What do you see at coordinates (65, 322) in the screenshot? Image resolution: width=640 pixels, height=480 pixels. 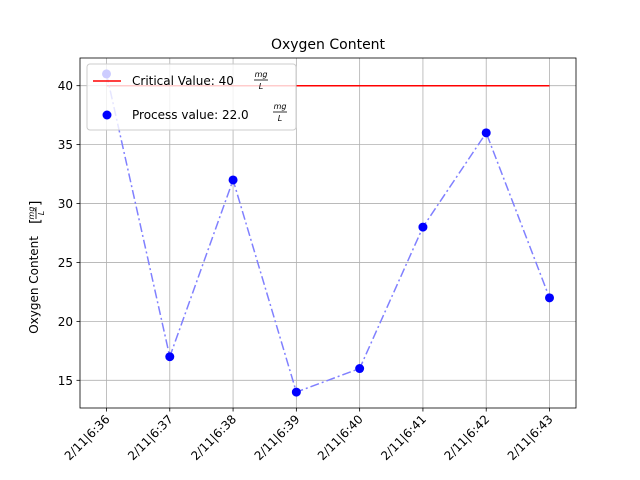 I see `y-tick-label: 20` at bounding box center [65, 322].